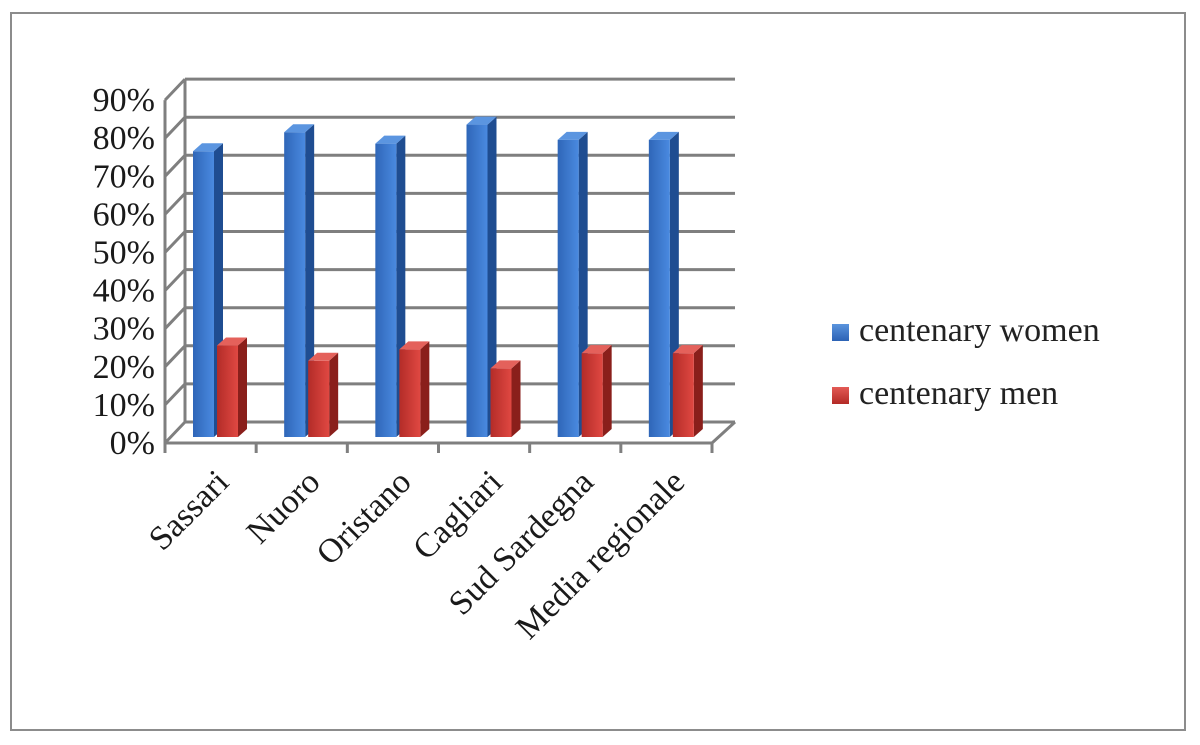 This screenshot has height=745, width=1200. What do you see at coordinates (124, 367) in the screenshot?
I see `y-tick-label: 20%` at bounding box center [124, 367].